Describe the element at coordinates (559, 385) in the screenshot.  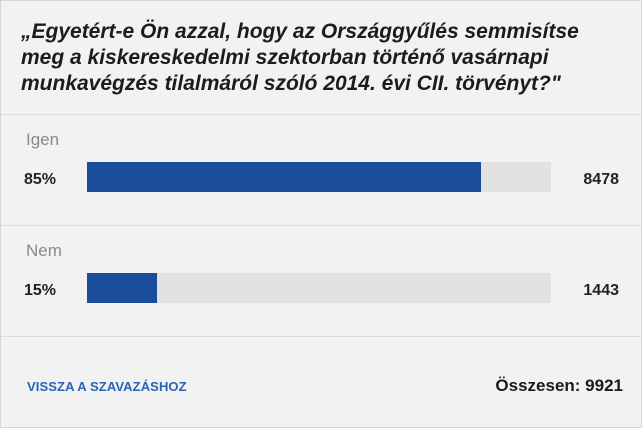
I see `total-votes: Összesen: 9921` at that location.